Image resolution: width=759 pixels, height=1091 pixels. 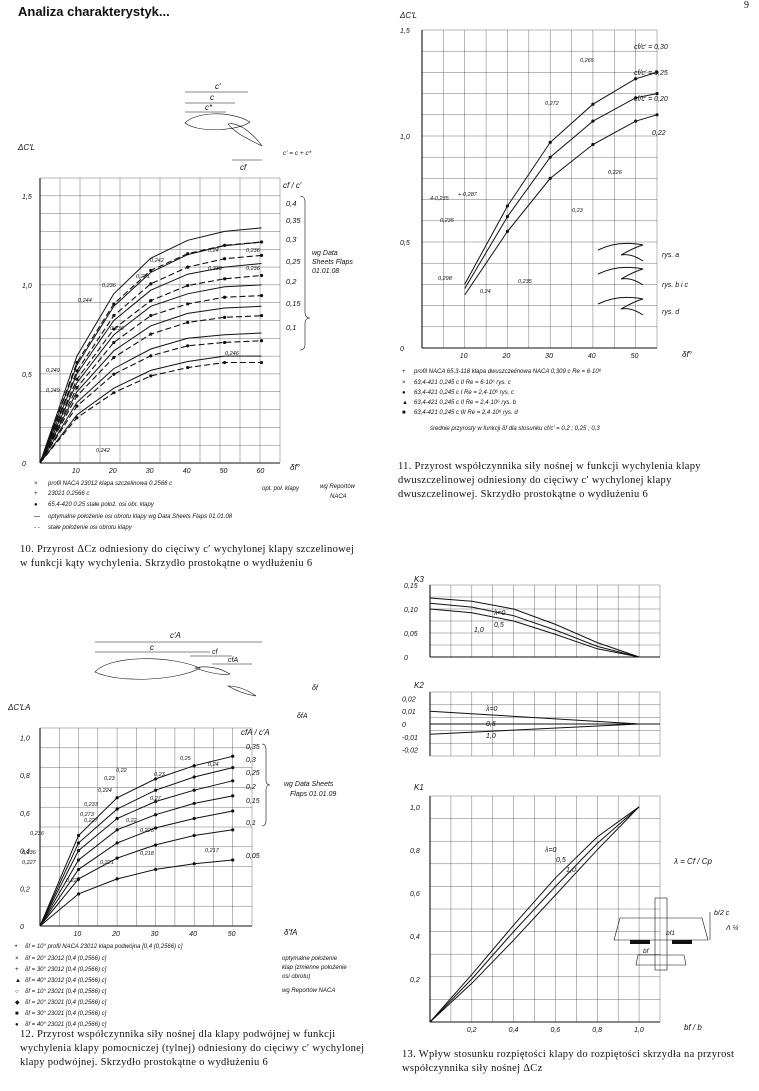 I want to click on legend-text: δf = 40° 23021 [0,4 (0,2566) c], so click(x=66, y=1025).